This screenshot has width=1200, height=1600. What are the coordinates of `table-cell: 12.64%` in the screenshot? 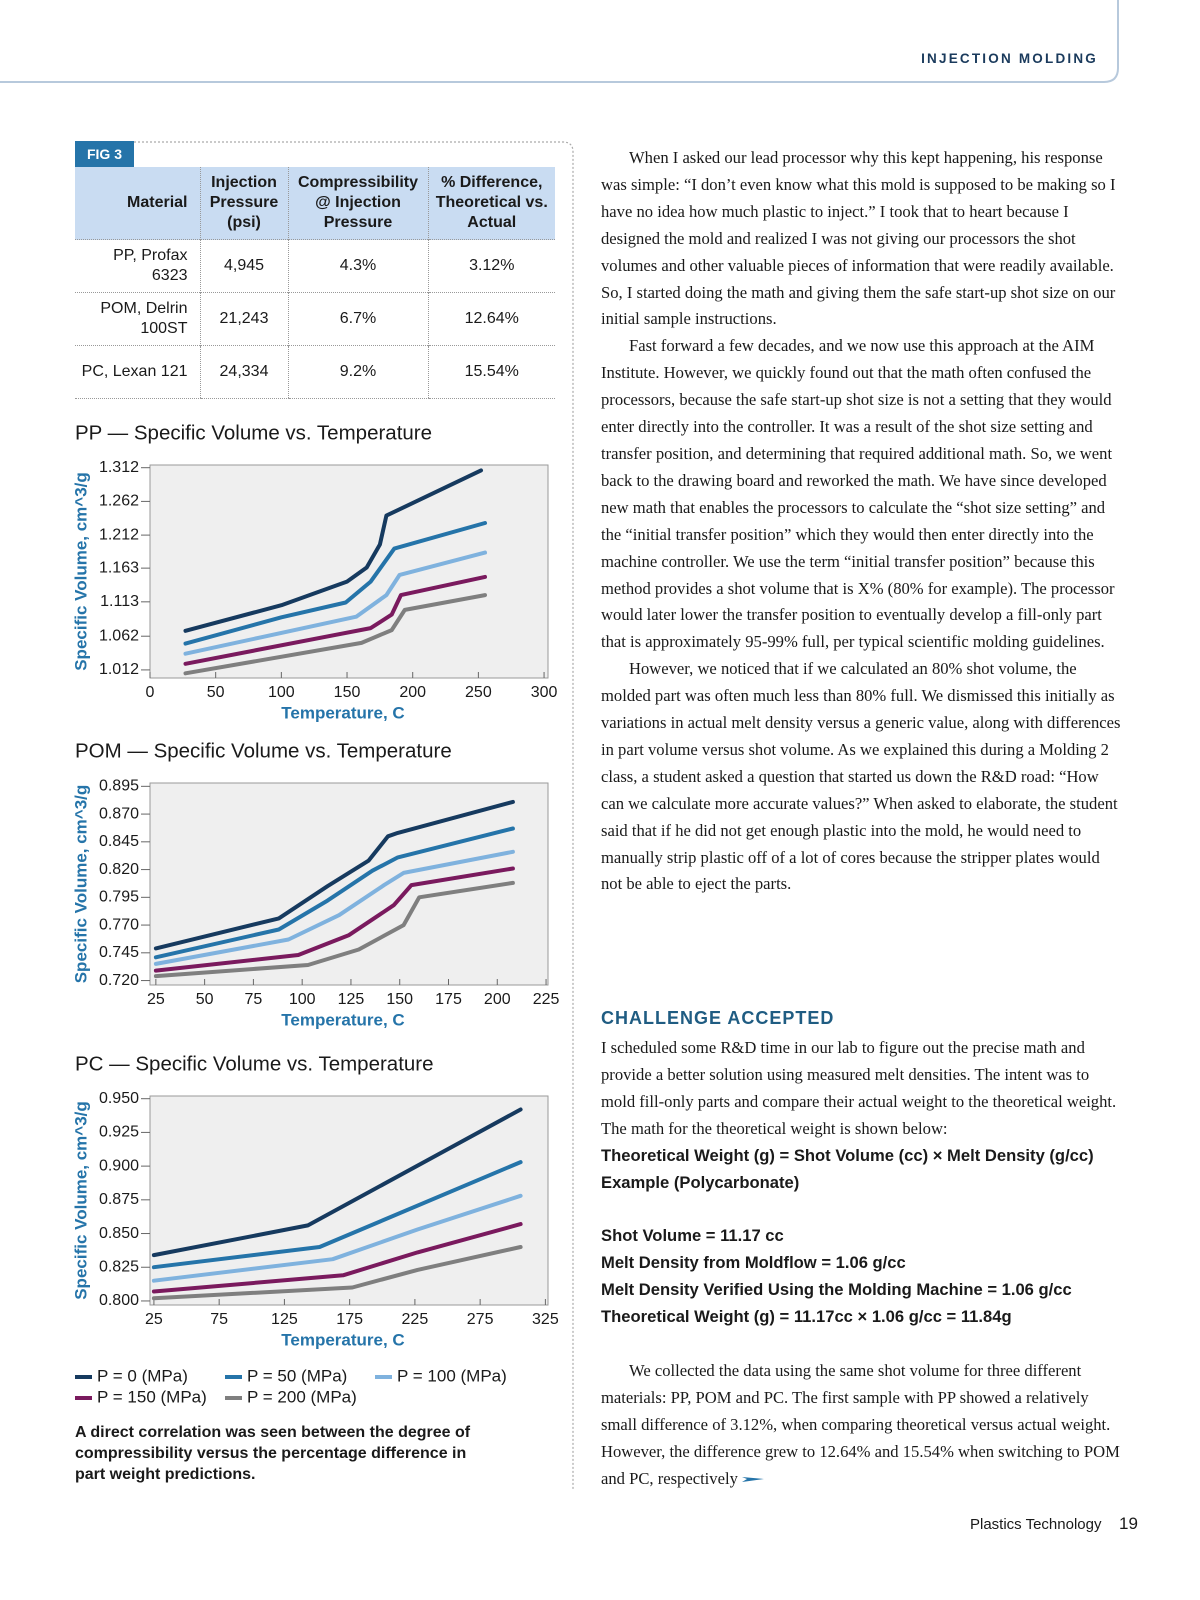 It's located at (491, 319).